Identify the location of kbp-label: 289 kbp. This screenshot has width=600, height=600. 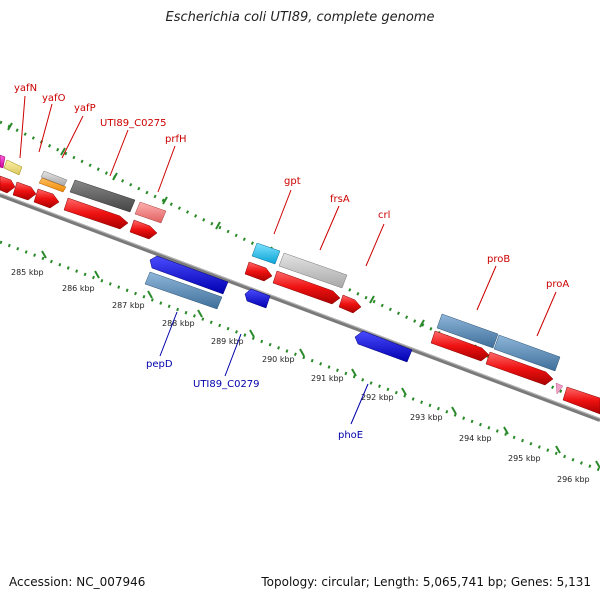
(227, 341).